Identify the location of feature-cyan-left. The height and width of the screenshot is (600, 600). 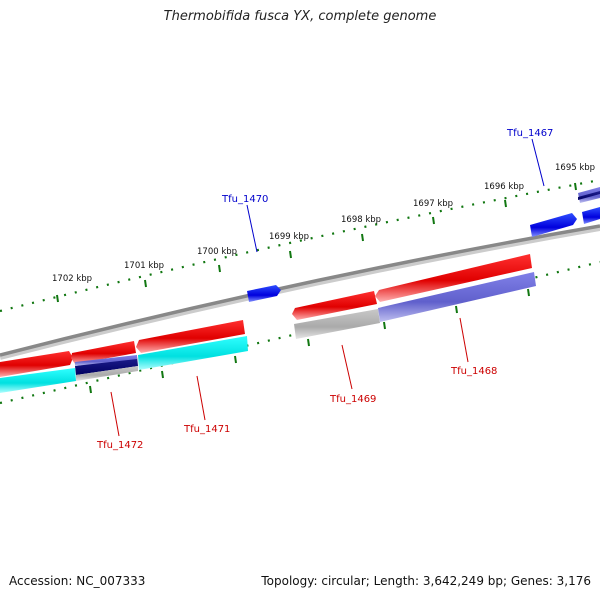
(38, 380).